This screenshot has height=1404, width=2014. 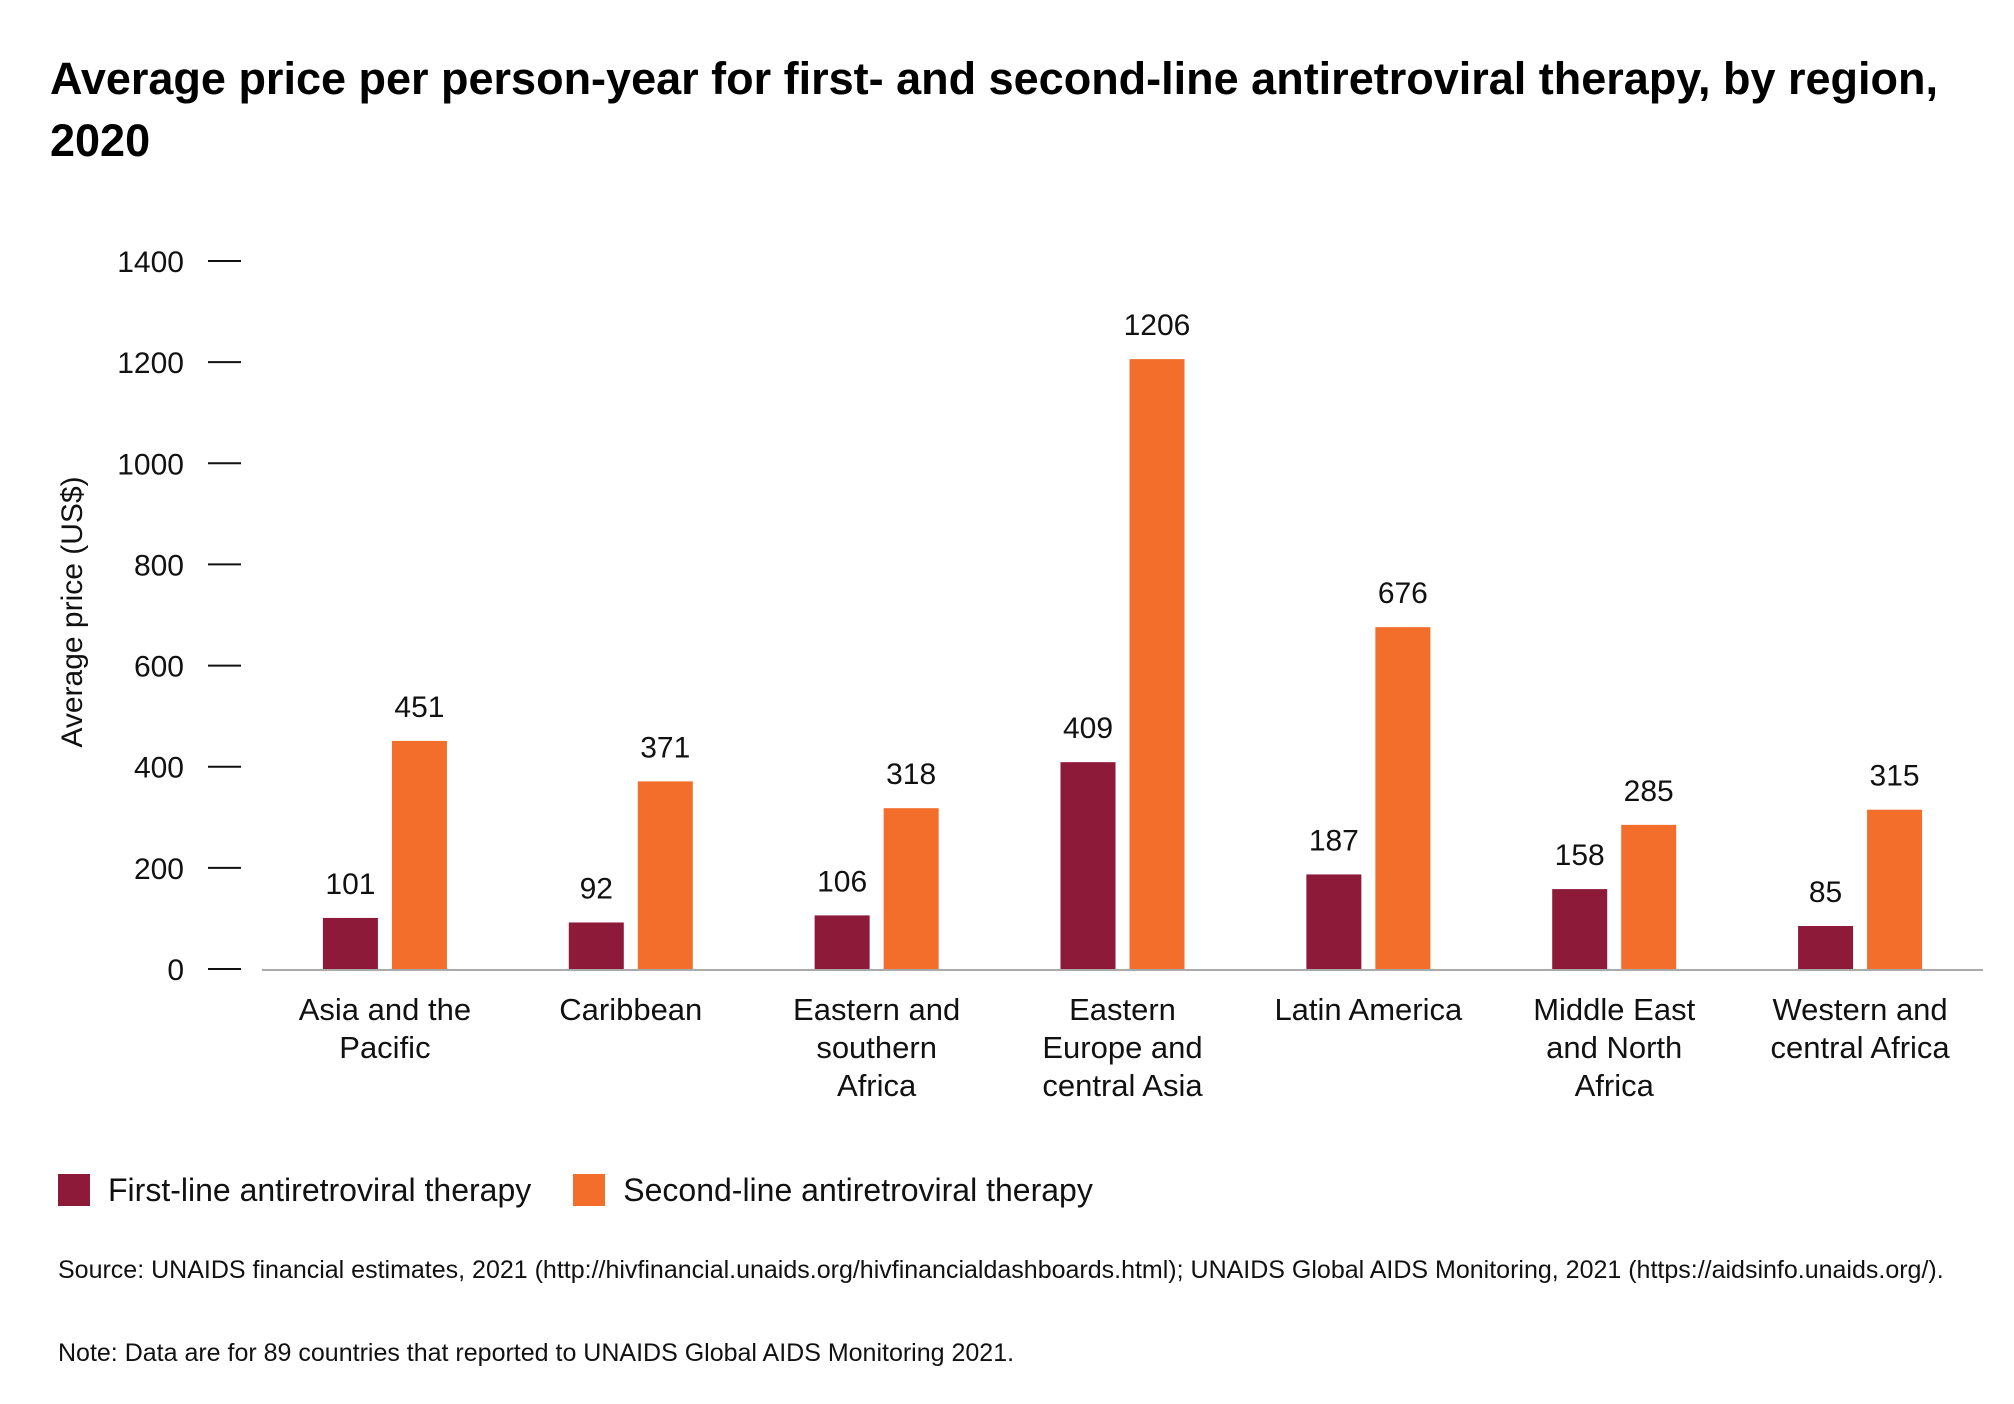 What do you see at coordinates (1334, 840) in the screenshot?
I see `data-label-first-line: 187` at bounding box center [1334, 840].